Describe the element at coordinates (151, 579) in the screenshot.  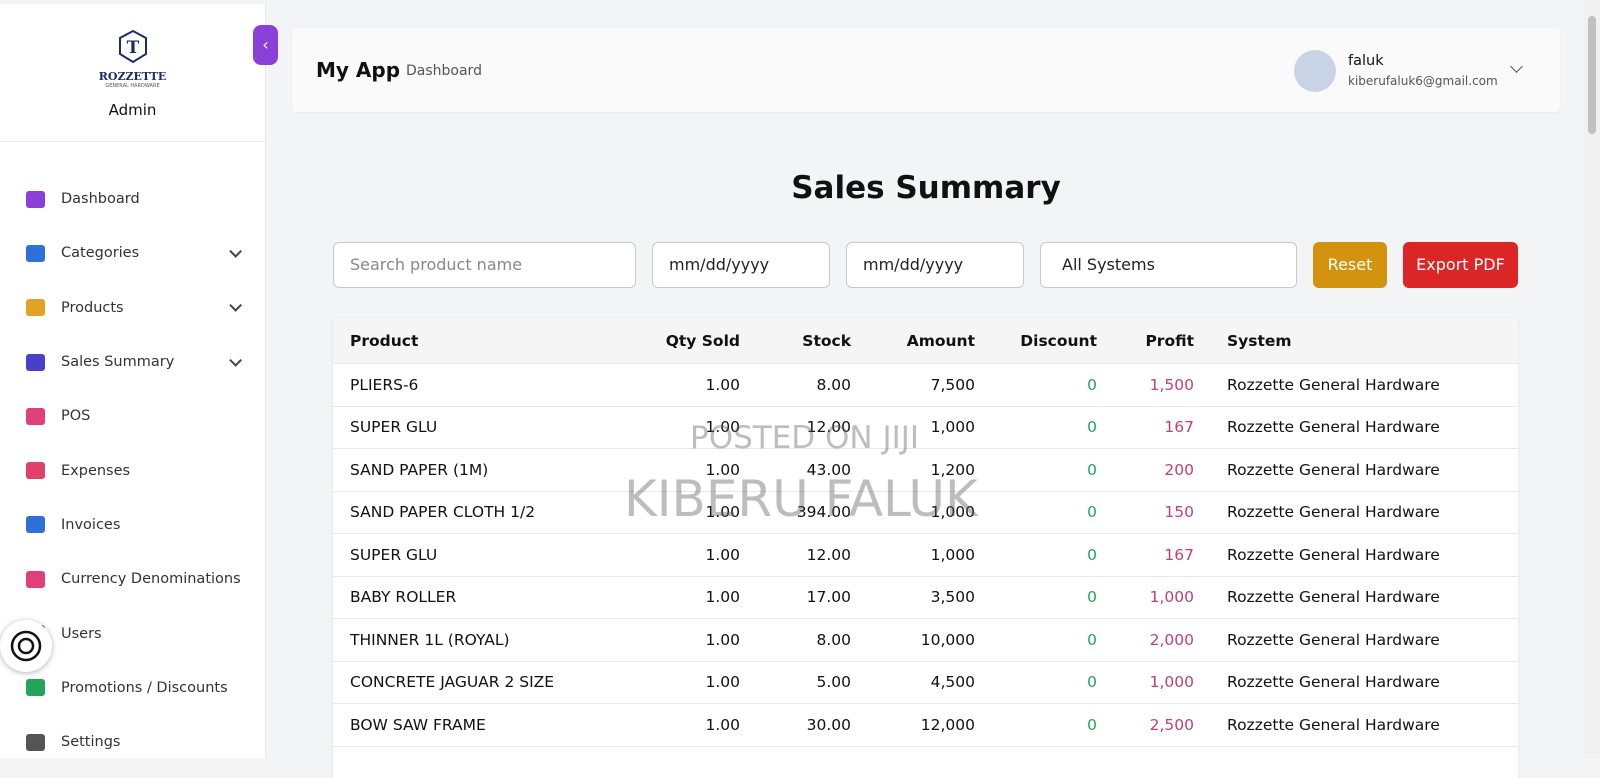
I see `nav-label: Currency Denominations` at that location.